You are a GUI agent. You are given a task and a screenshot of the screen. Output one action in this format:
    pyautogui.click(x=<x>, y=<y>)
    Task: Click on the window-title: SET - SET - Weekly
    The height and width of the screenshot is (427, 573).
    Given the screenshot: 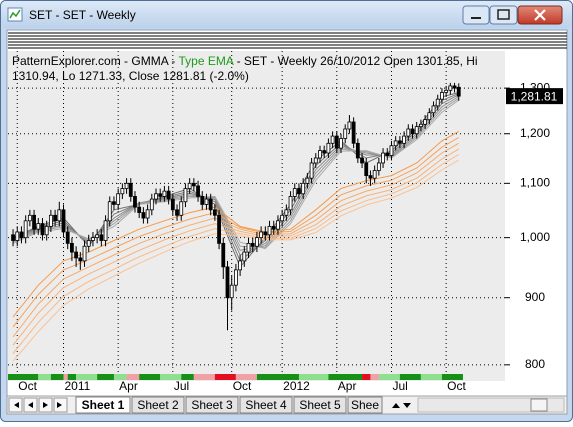 What is the action you would take?
    pyautogui.click(x=82, y=15)
    